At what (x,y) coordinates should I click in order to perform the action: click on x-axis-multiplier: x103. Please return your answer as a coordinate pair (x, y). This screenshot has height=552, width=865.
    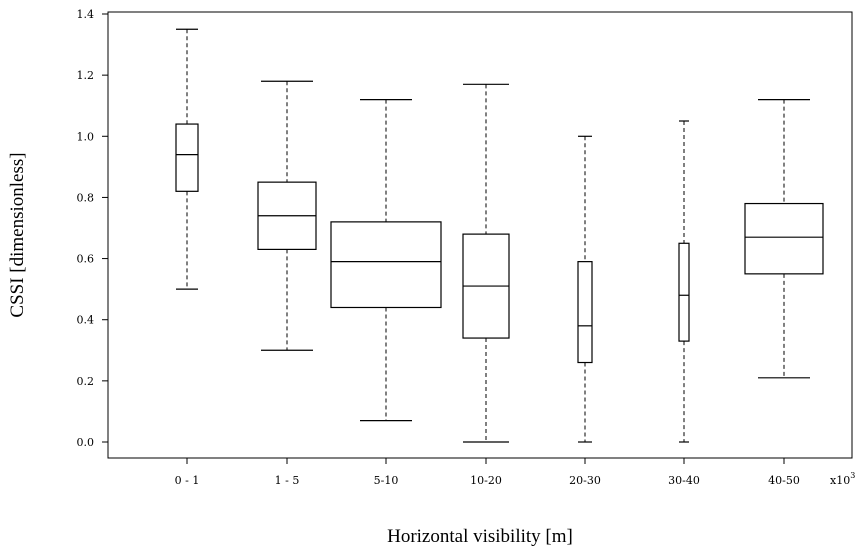
    Looking at the image, I should click on (842, 479).